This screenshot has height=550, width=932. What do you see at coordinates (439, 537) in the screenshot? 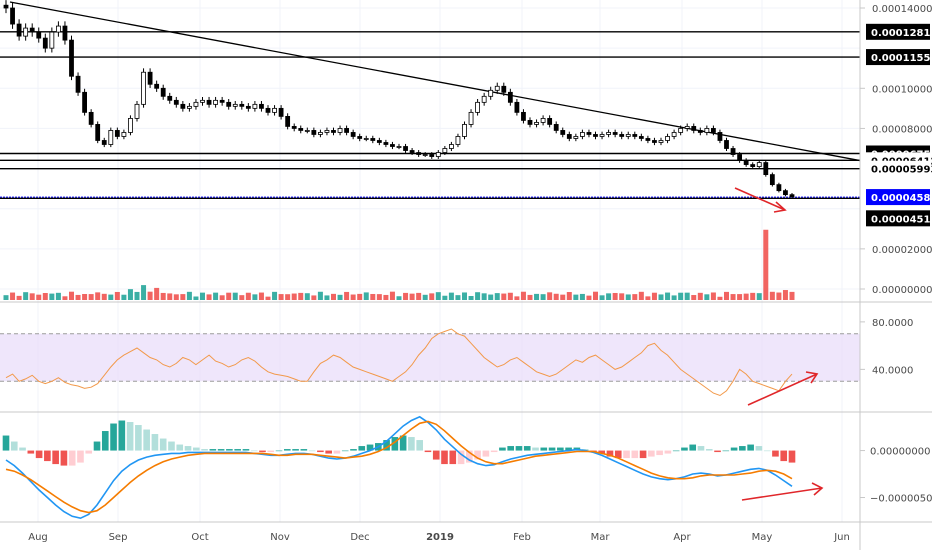
I see `time-axis: Aug Sep Oct Nov Dec 2019 Feb Mar Apr May Jun` at bounding box center [439, 537].